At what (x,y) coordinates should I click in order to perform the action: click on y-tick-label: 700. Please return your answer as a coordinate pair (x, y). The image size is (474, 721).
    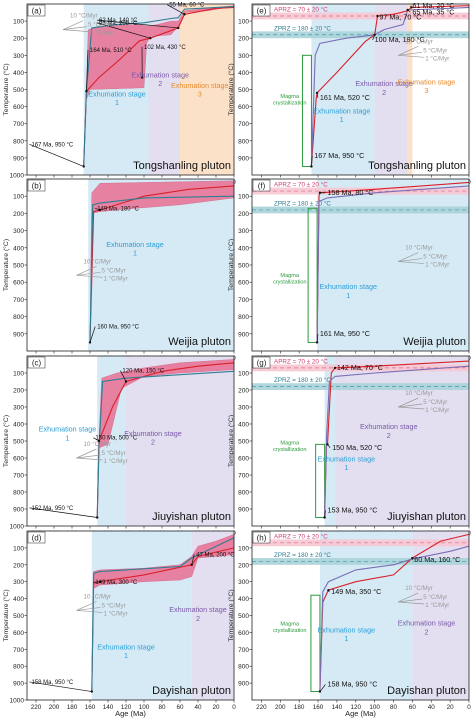
    Looking at the image, I should click on (243, 124).